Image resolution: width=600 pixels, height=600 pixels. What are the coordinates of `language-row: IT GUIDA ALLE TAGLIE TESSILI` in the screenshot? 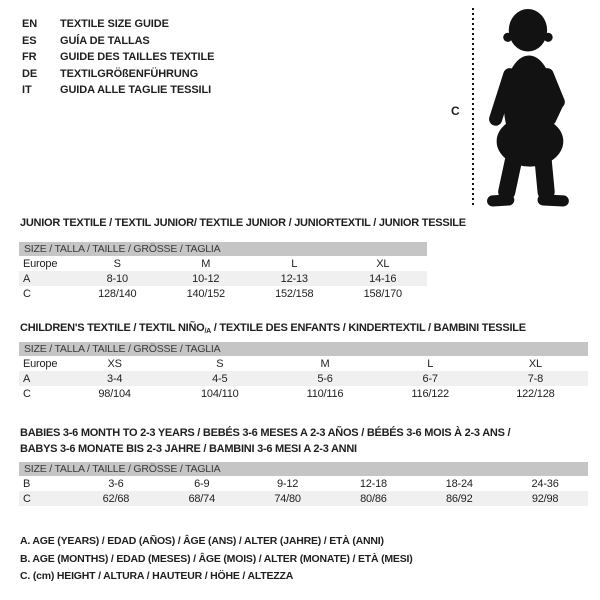 It's located at (118, 90).